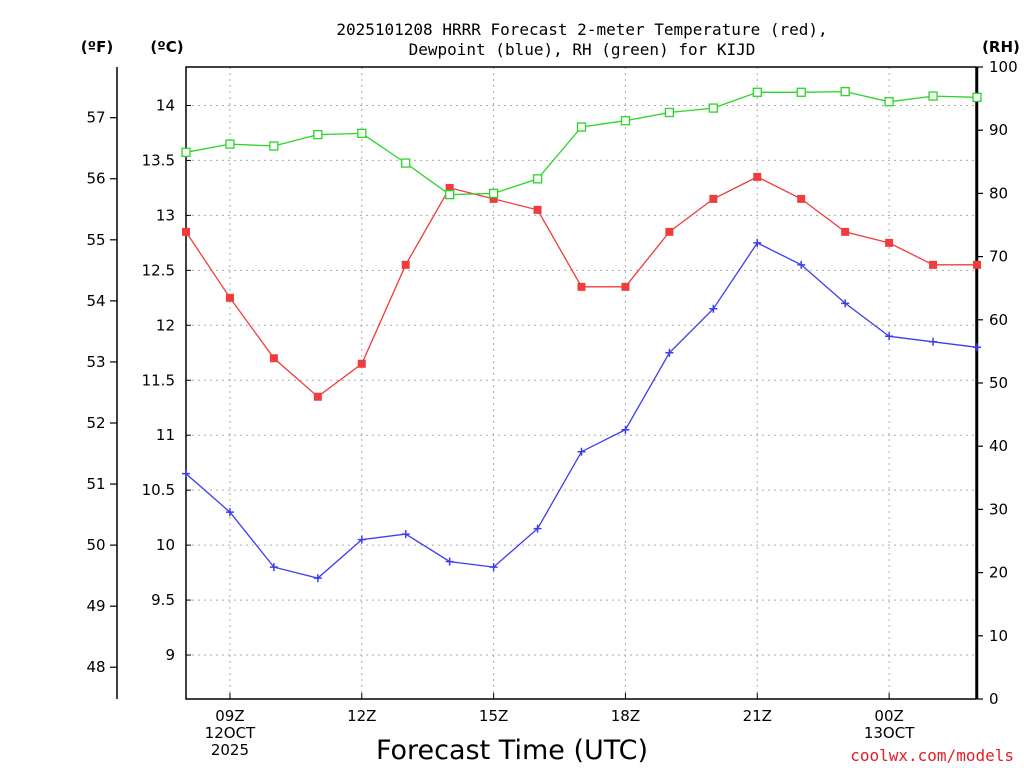 The width and height of the screenshot is (1024, 768). Describe the element at coordinates (165, 435) in the screenshot. I see `celsius-tick-label: 11` at that location.